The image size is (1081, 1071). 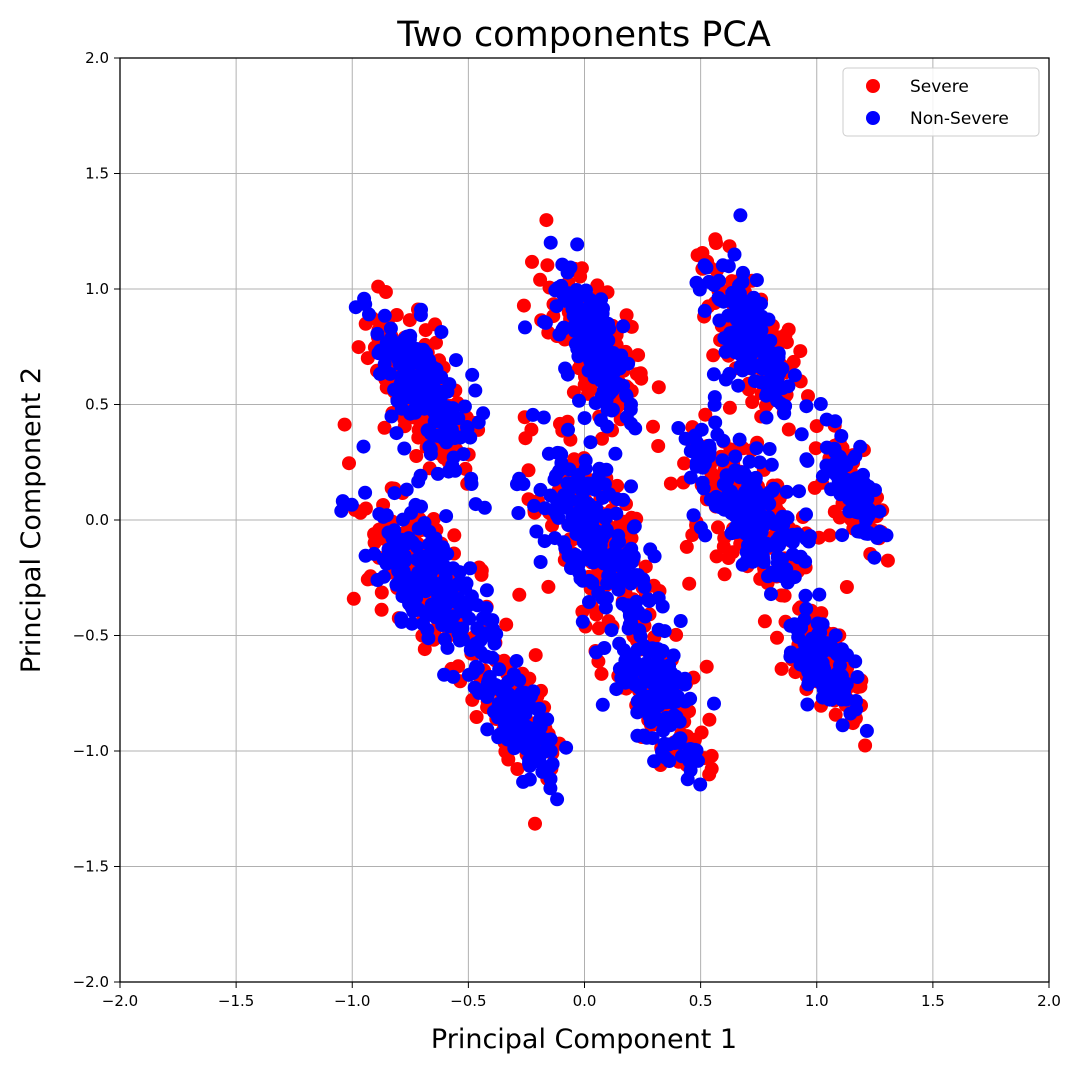 I want to click on legend: Severe Non-Severe, so click(x=941, y=102).